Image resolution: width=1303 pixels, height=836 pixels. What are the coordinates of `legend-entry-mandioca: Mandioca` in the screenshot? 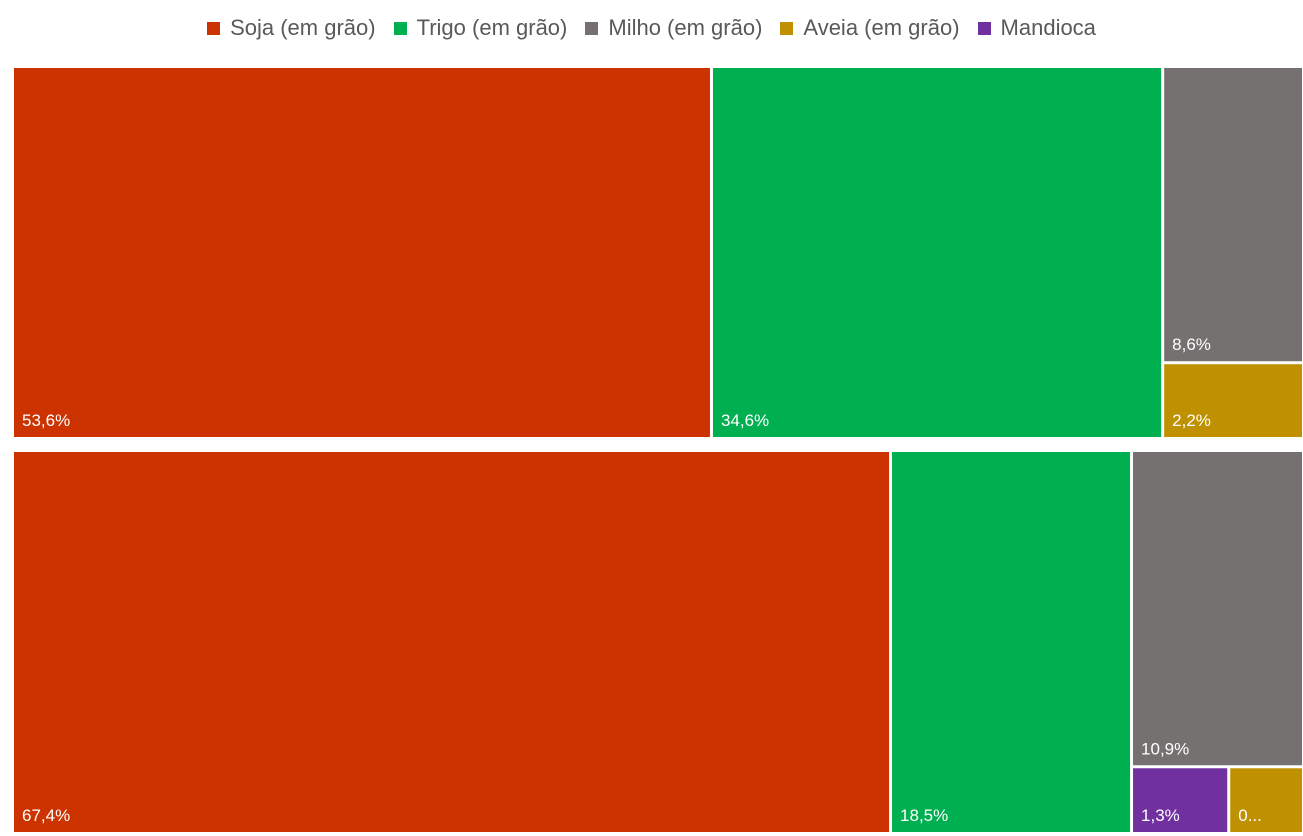 It's located at (1036, 28).